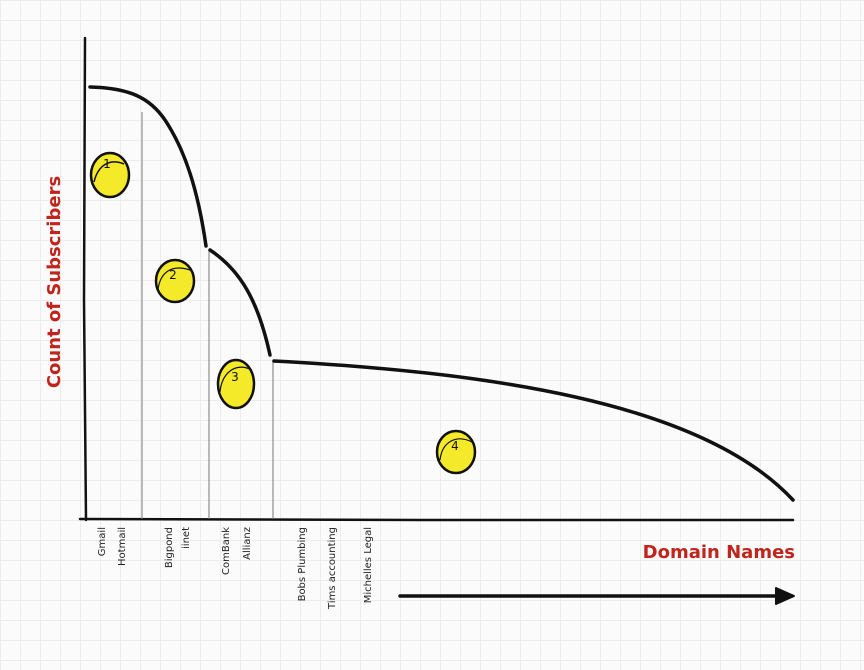  Describe the element at coordinates (719, 552) in the screenshot. I see `x-axis-title: Domain Names` at that location.